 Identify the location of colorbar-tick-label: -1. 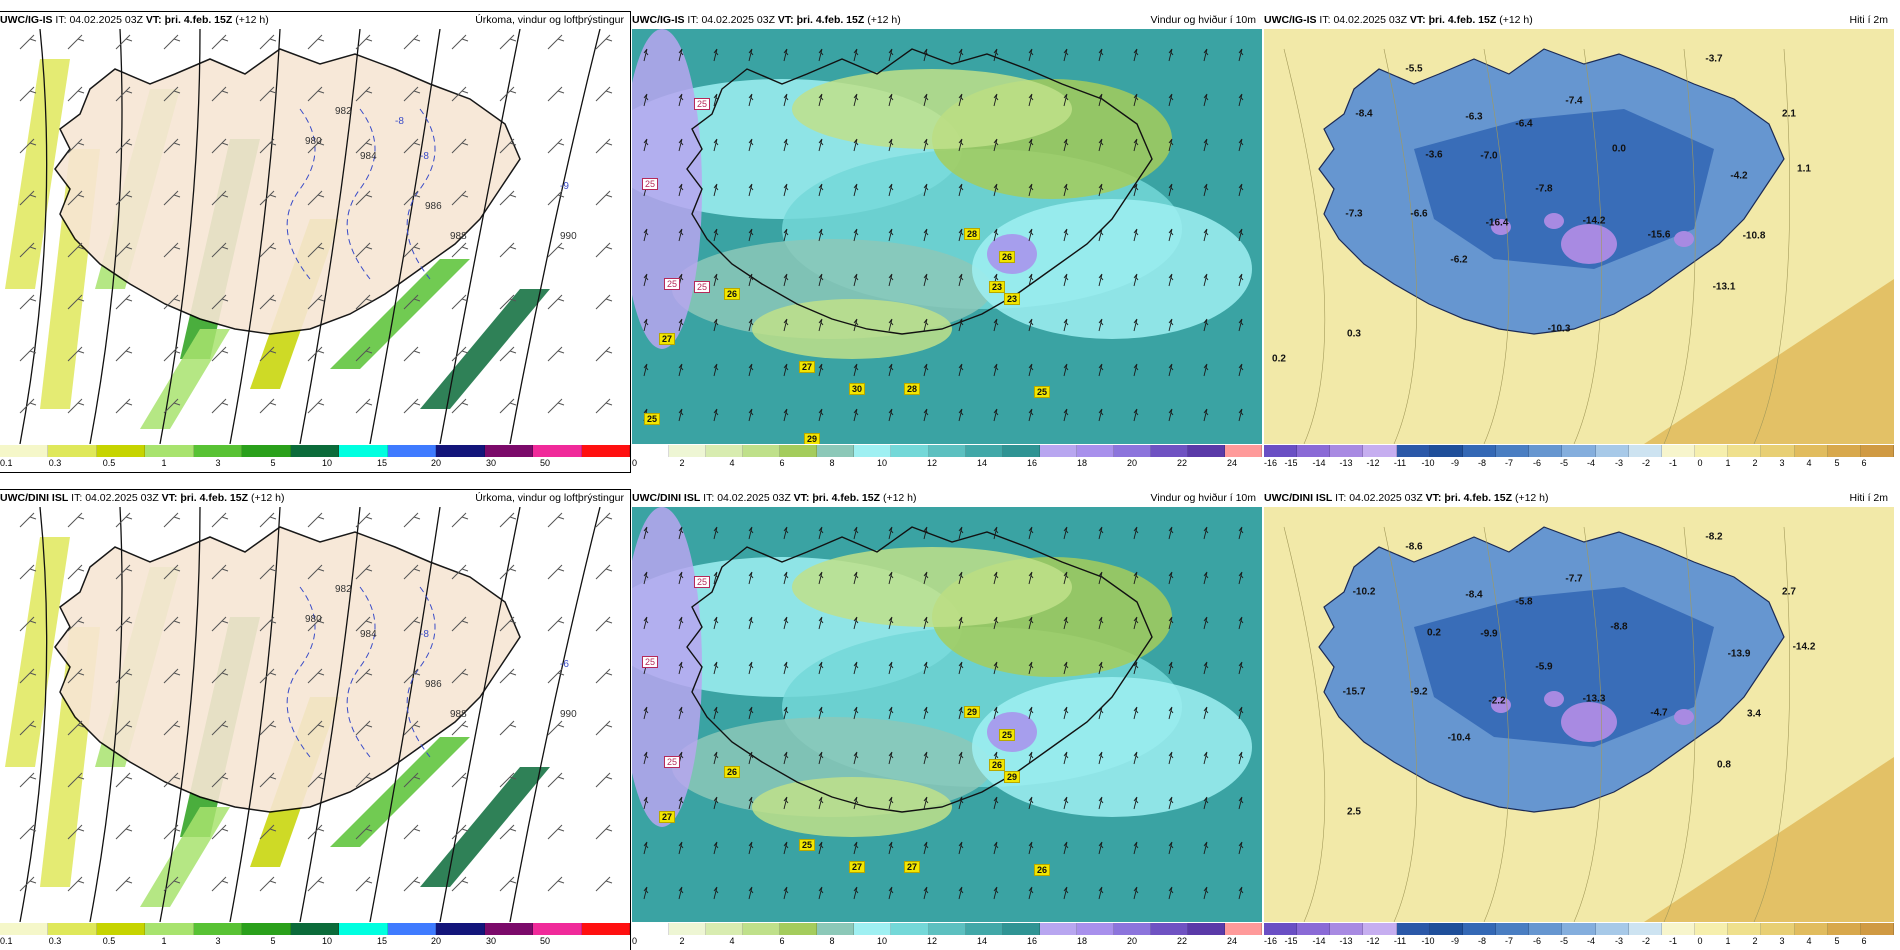
(1673, 463).